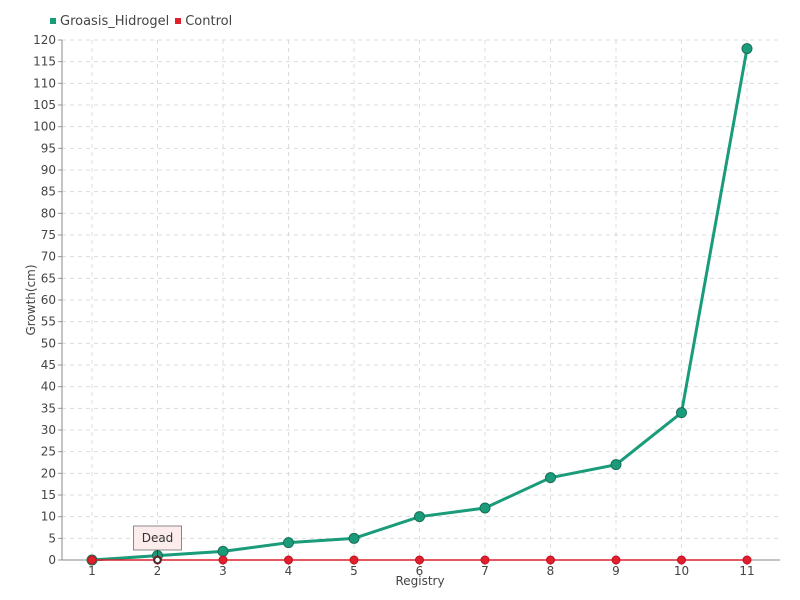 This screenshot has width=800, height=600. I want to click on y-tick-label: 55, so click(48, 322).